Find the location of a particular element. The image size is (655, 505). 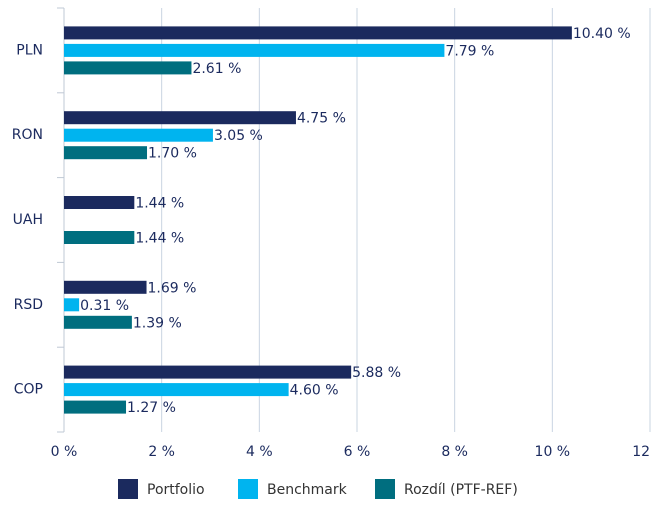

value-label: 1.39 % is located at coordinates (157, 323).